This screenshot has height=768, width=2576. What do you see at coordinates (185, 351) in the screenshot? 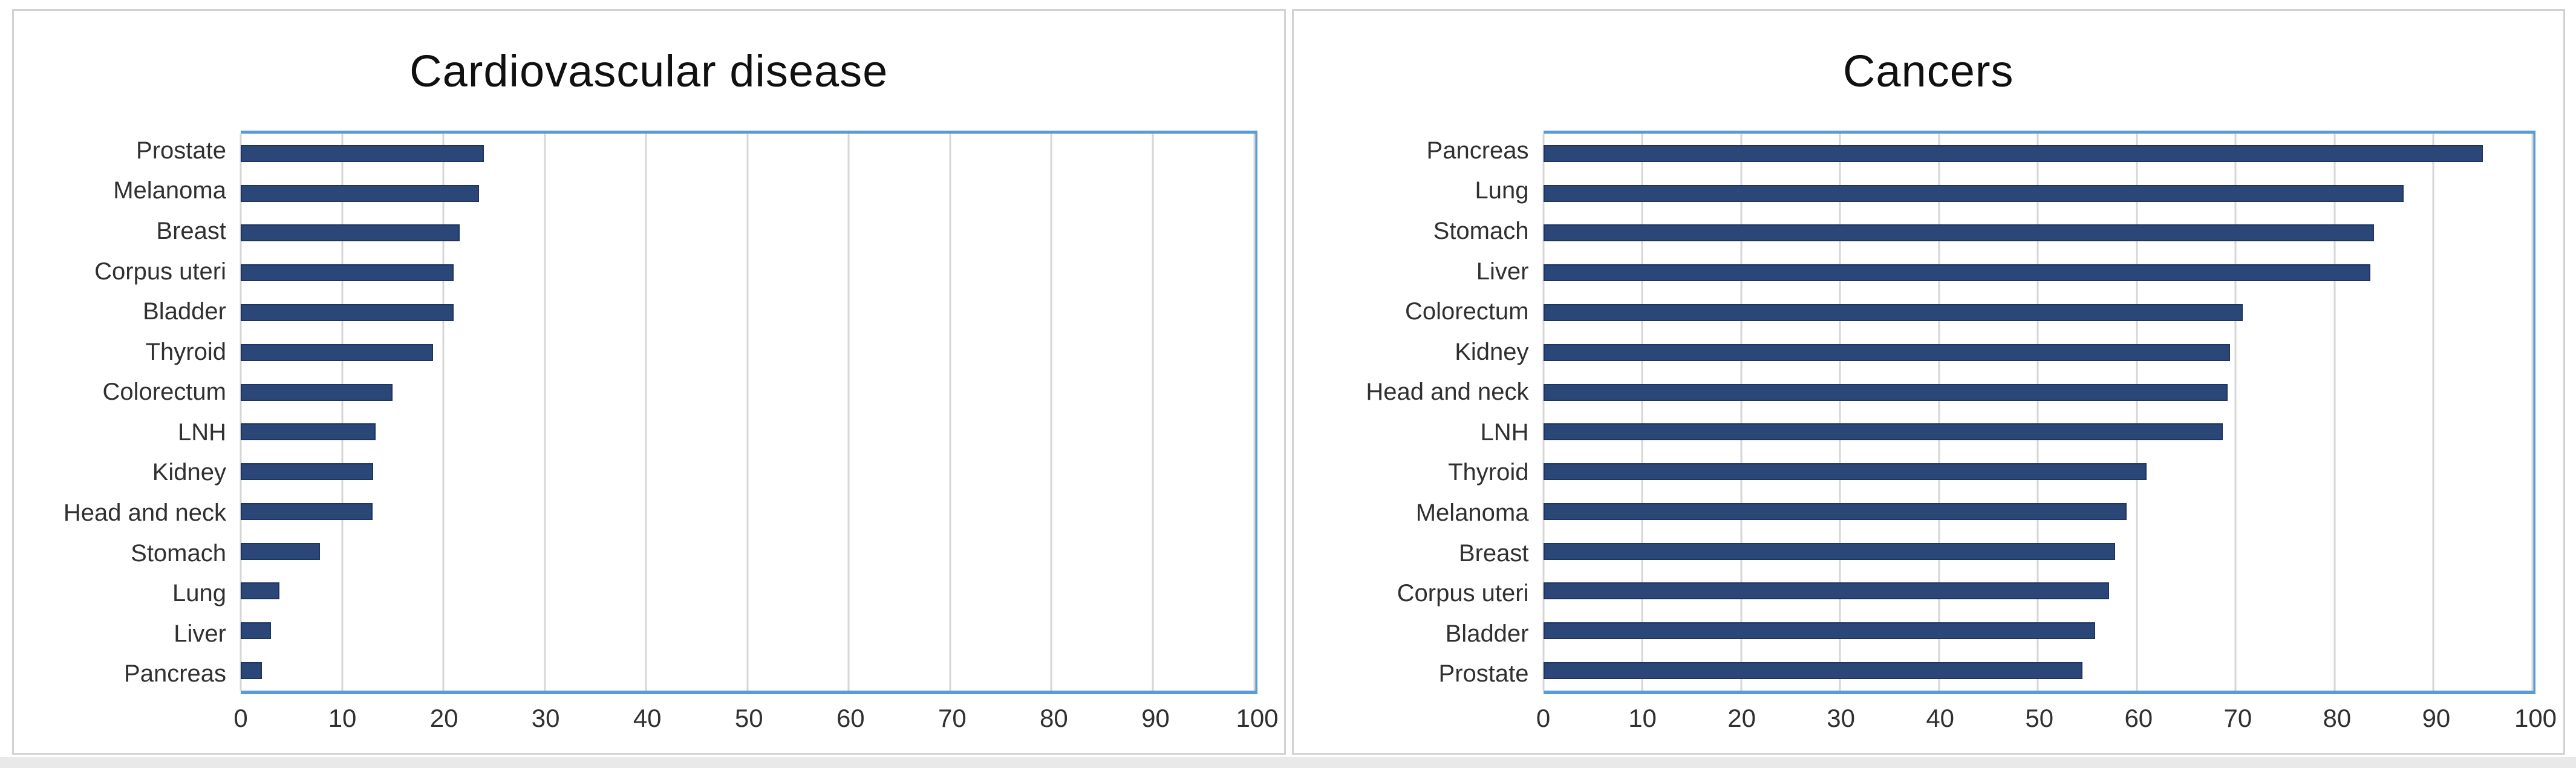
I see `category-label: Thyroid` at bounding box center [185, 351].